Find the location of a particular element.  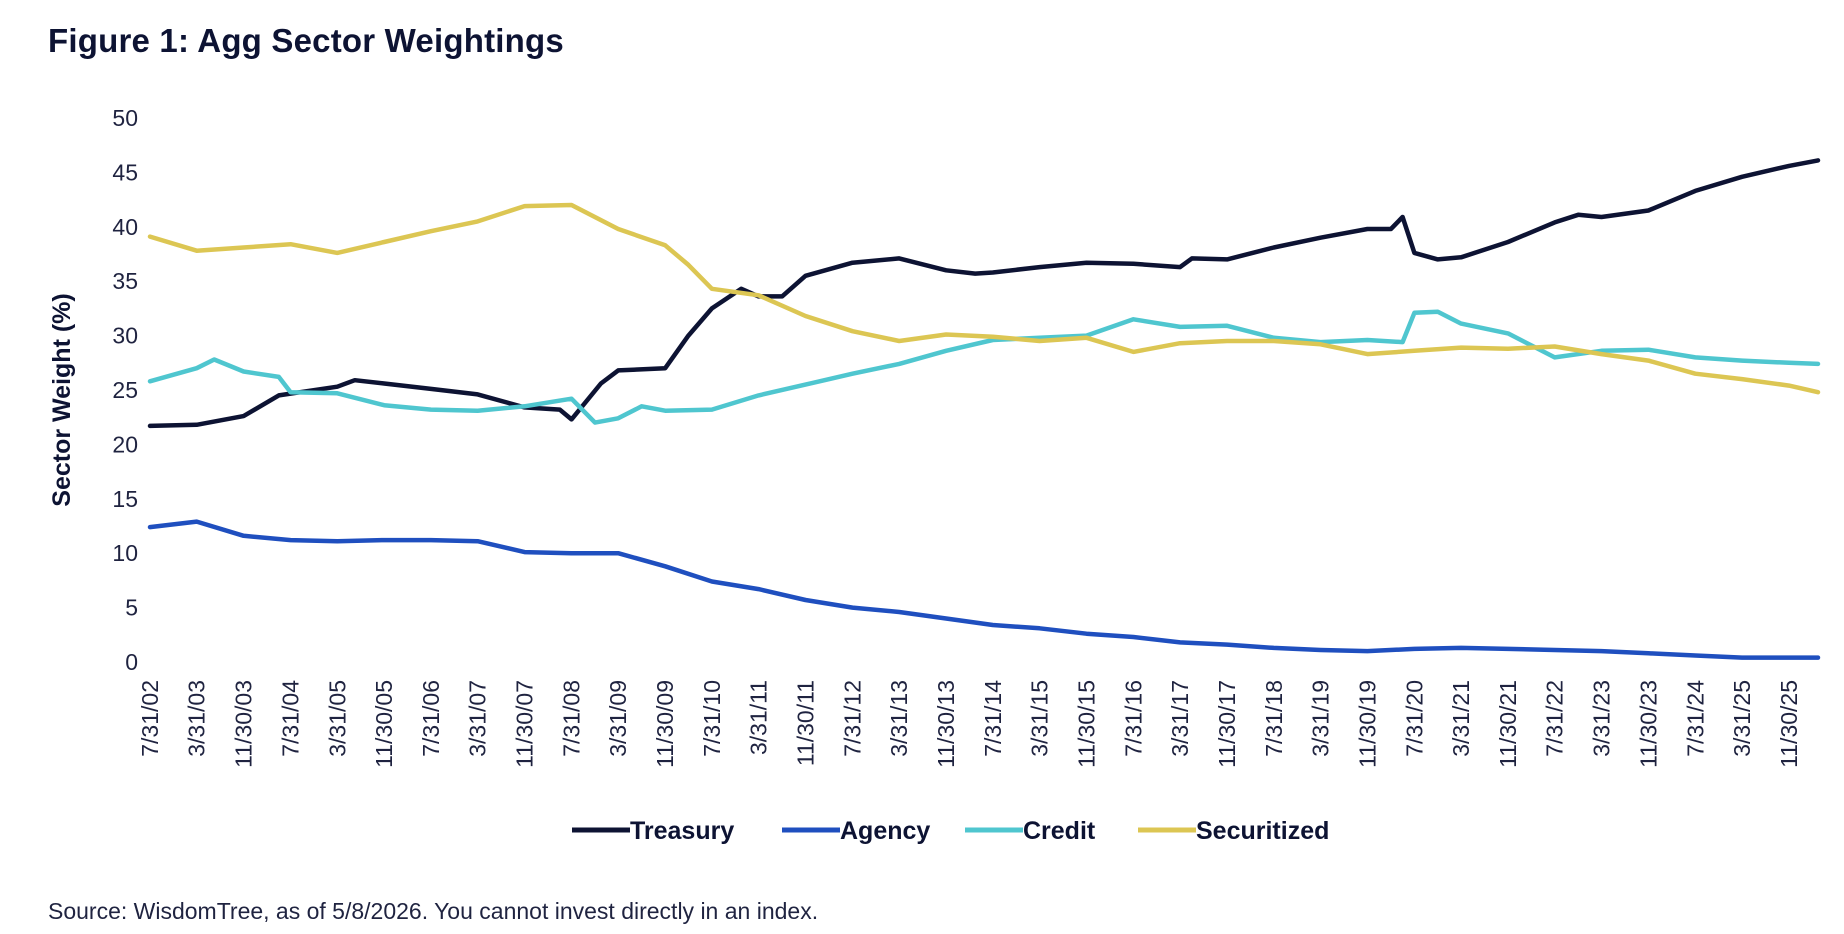

x-tick-label: 11/30/03 is located at coordinates (244, 724).